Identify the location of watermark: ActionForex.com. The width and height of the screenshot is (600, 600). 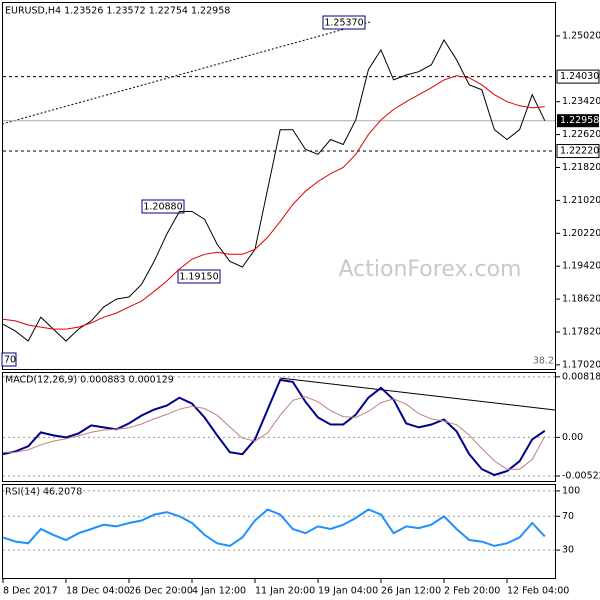
(430, 269).